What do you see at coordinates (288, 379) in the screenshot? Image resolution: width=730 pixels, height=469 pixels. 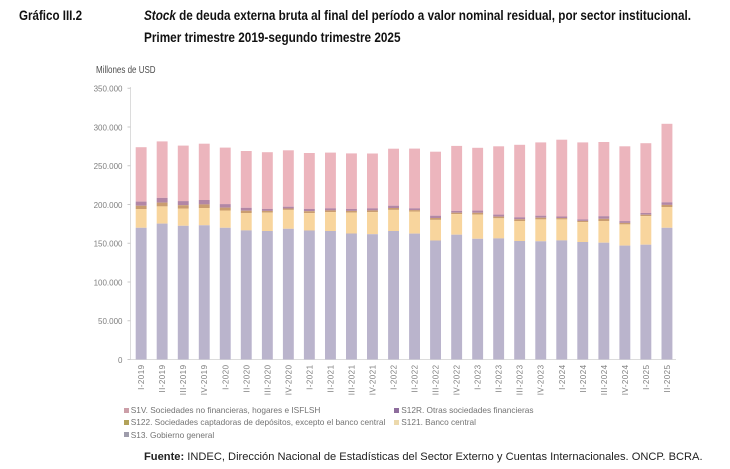 I see `svg-text: IV-2020` at bounding box center [288, 379].